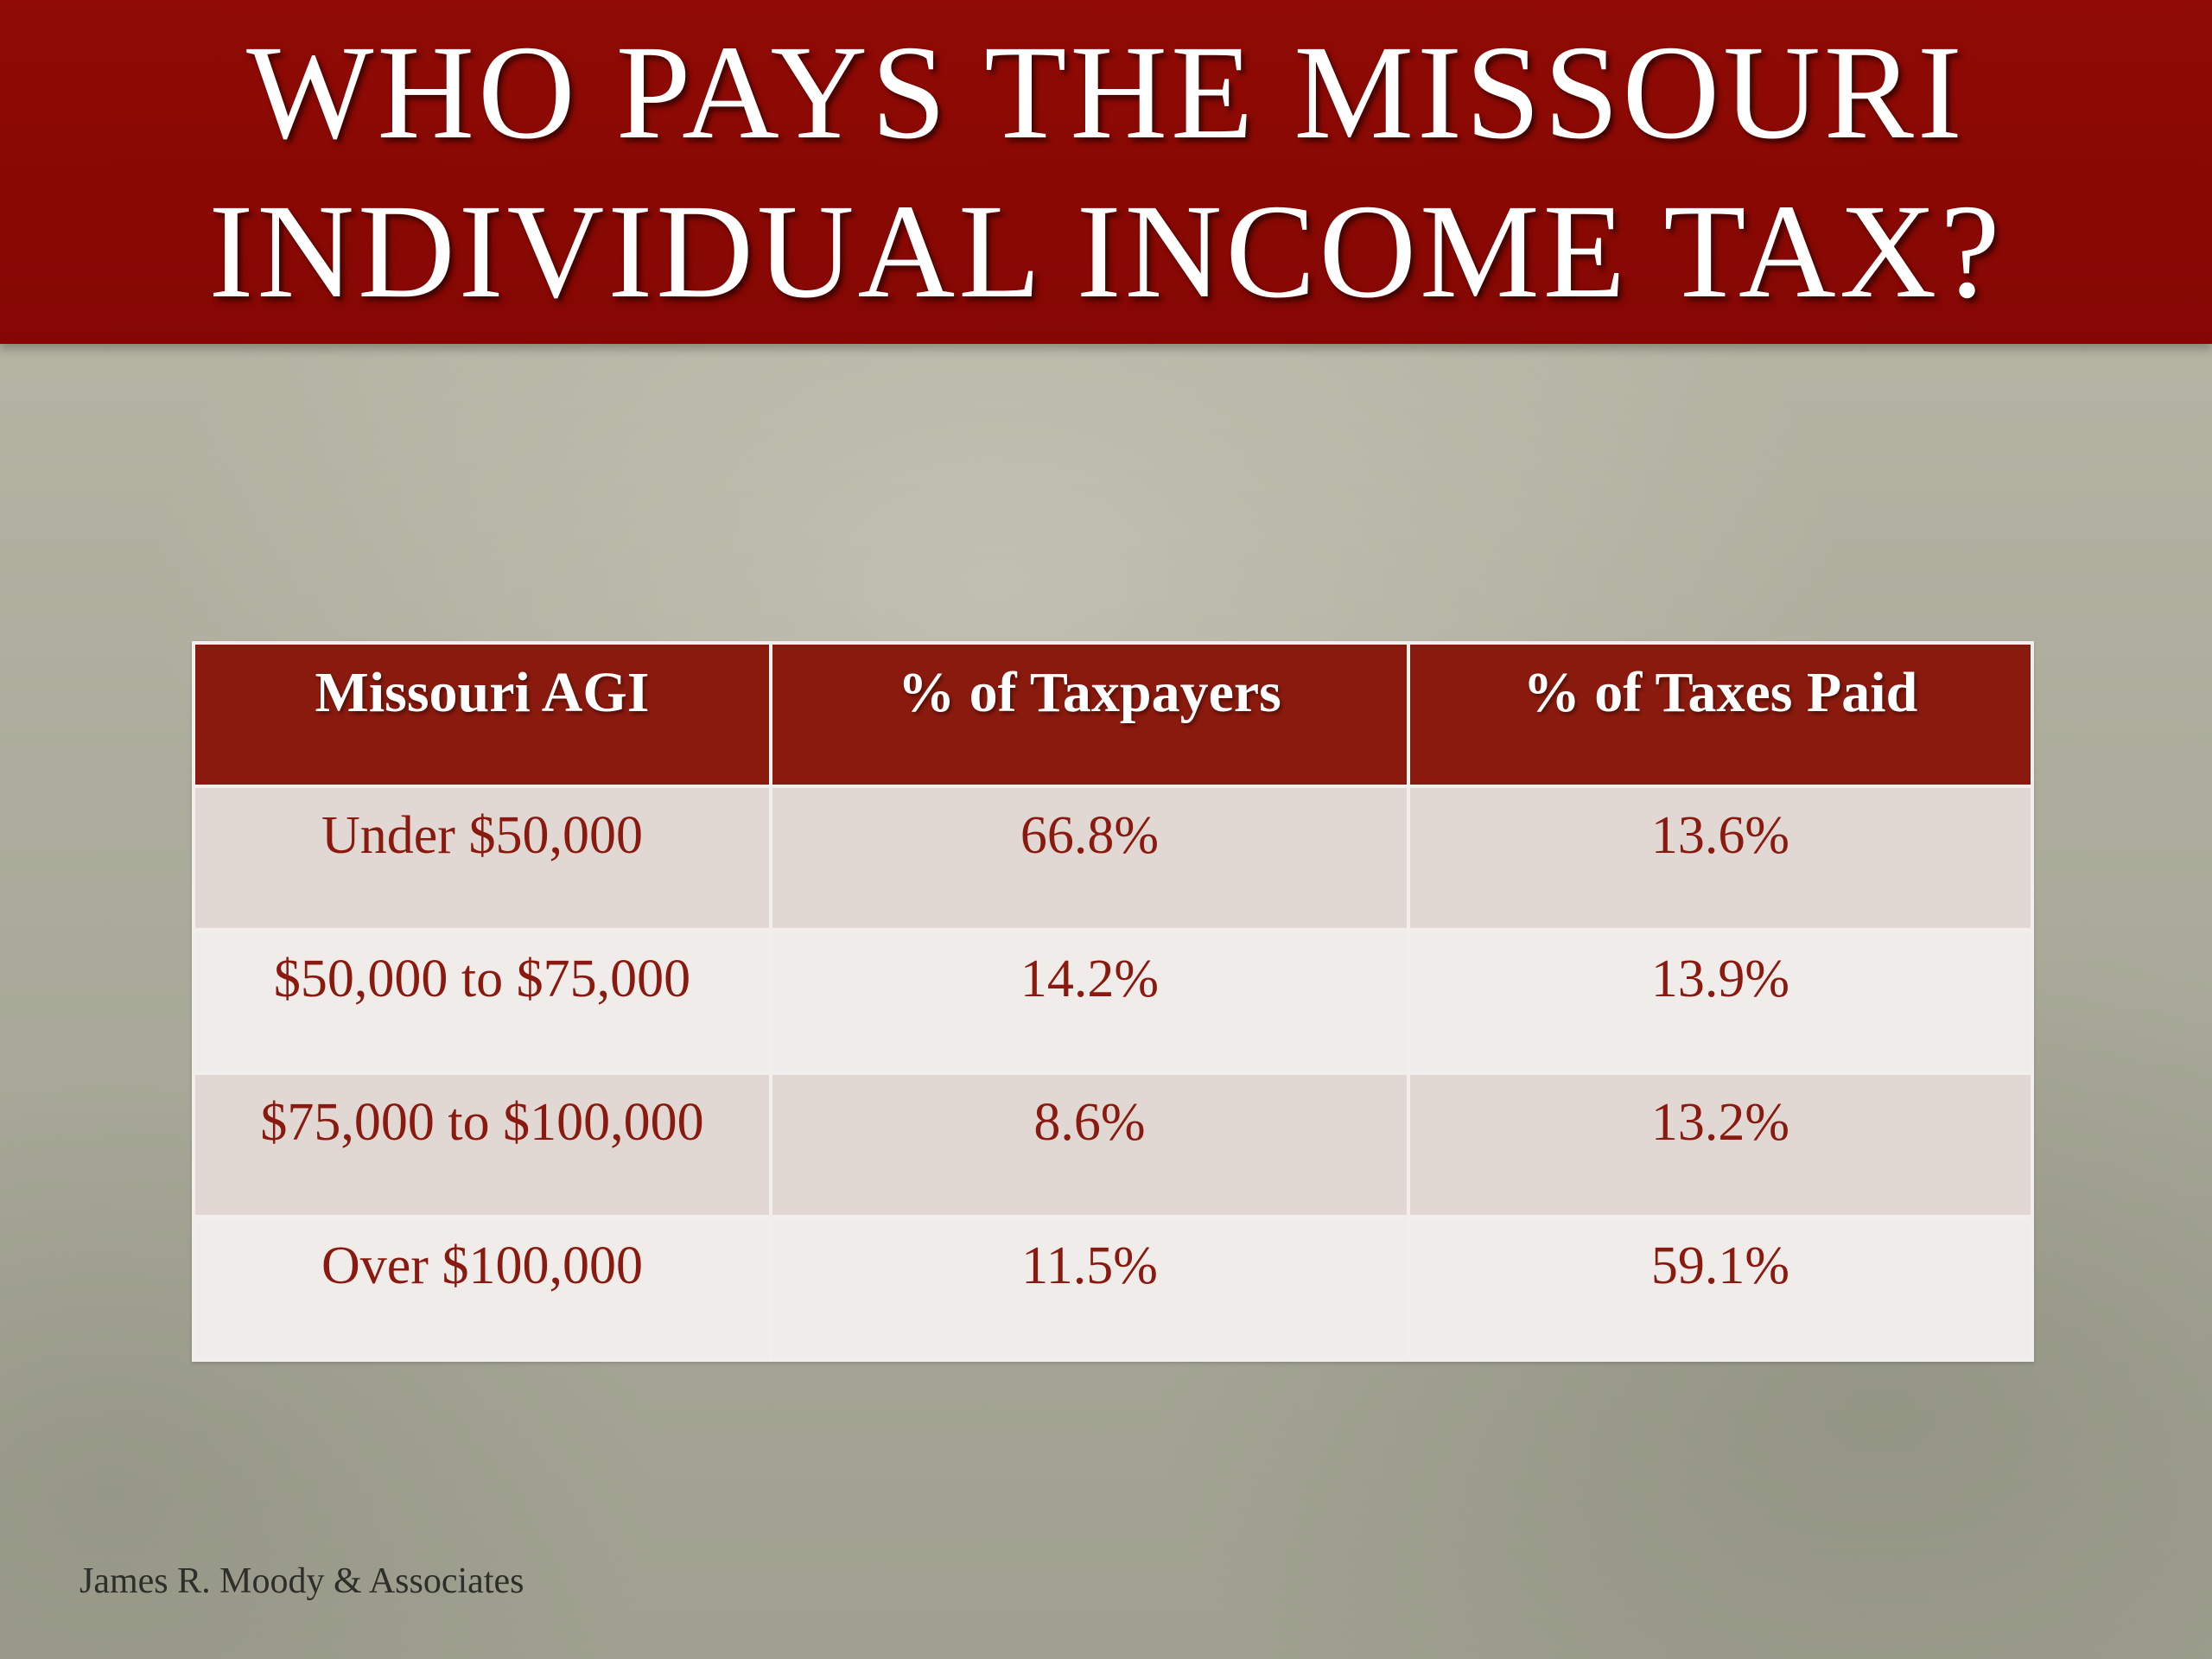 The height and width of the screenshot is (1659, 2212). What do you see at coordinates (482, 1288) in the screenshot?
I see `agi-cell: Over $100,000` at bounding box center [482, 1288].